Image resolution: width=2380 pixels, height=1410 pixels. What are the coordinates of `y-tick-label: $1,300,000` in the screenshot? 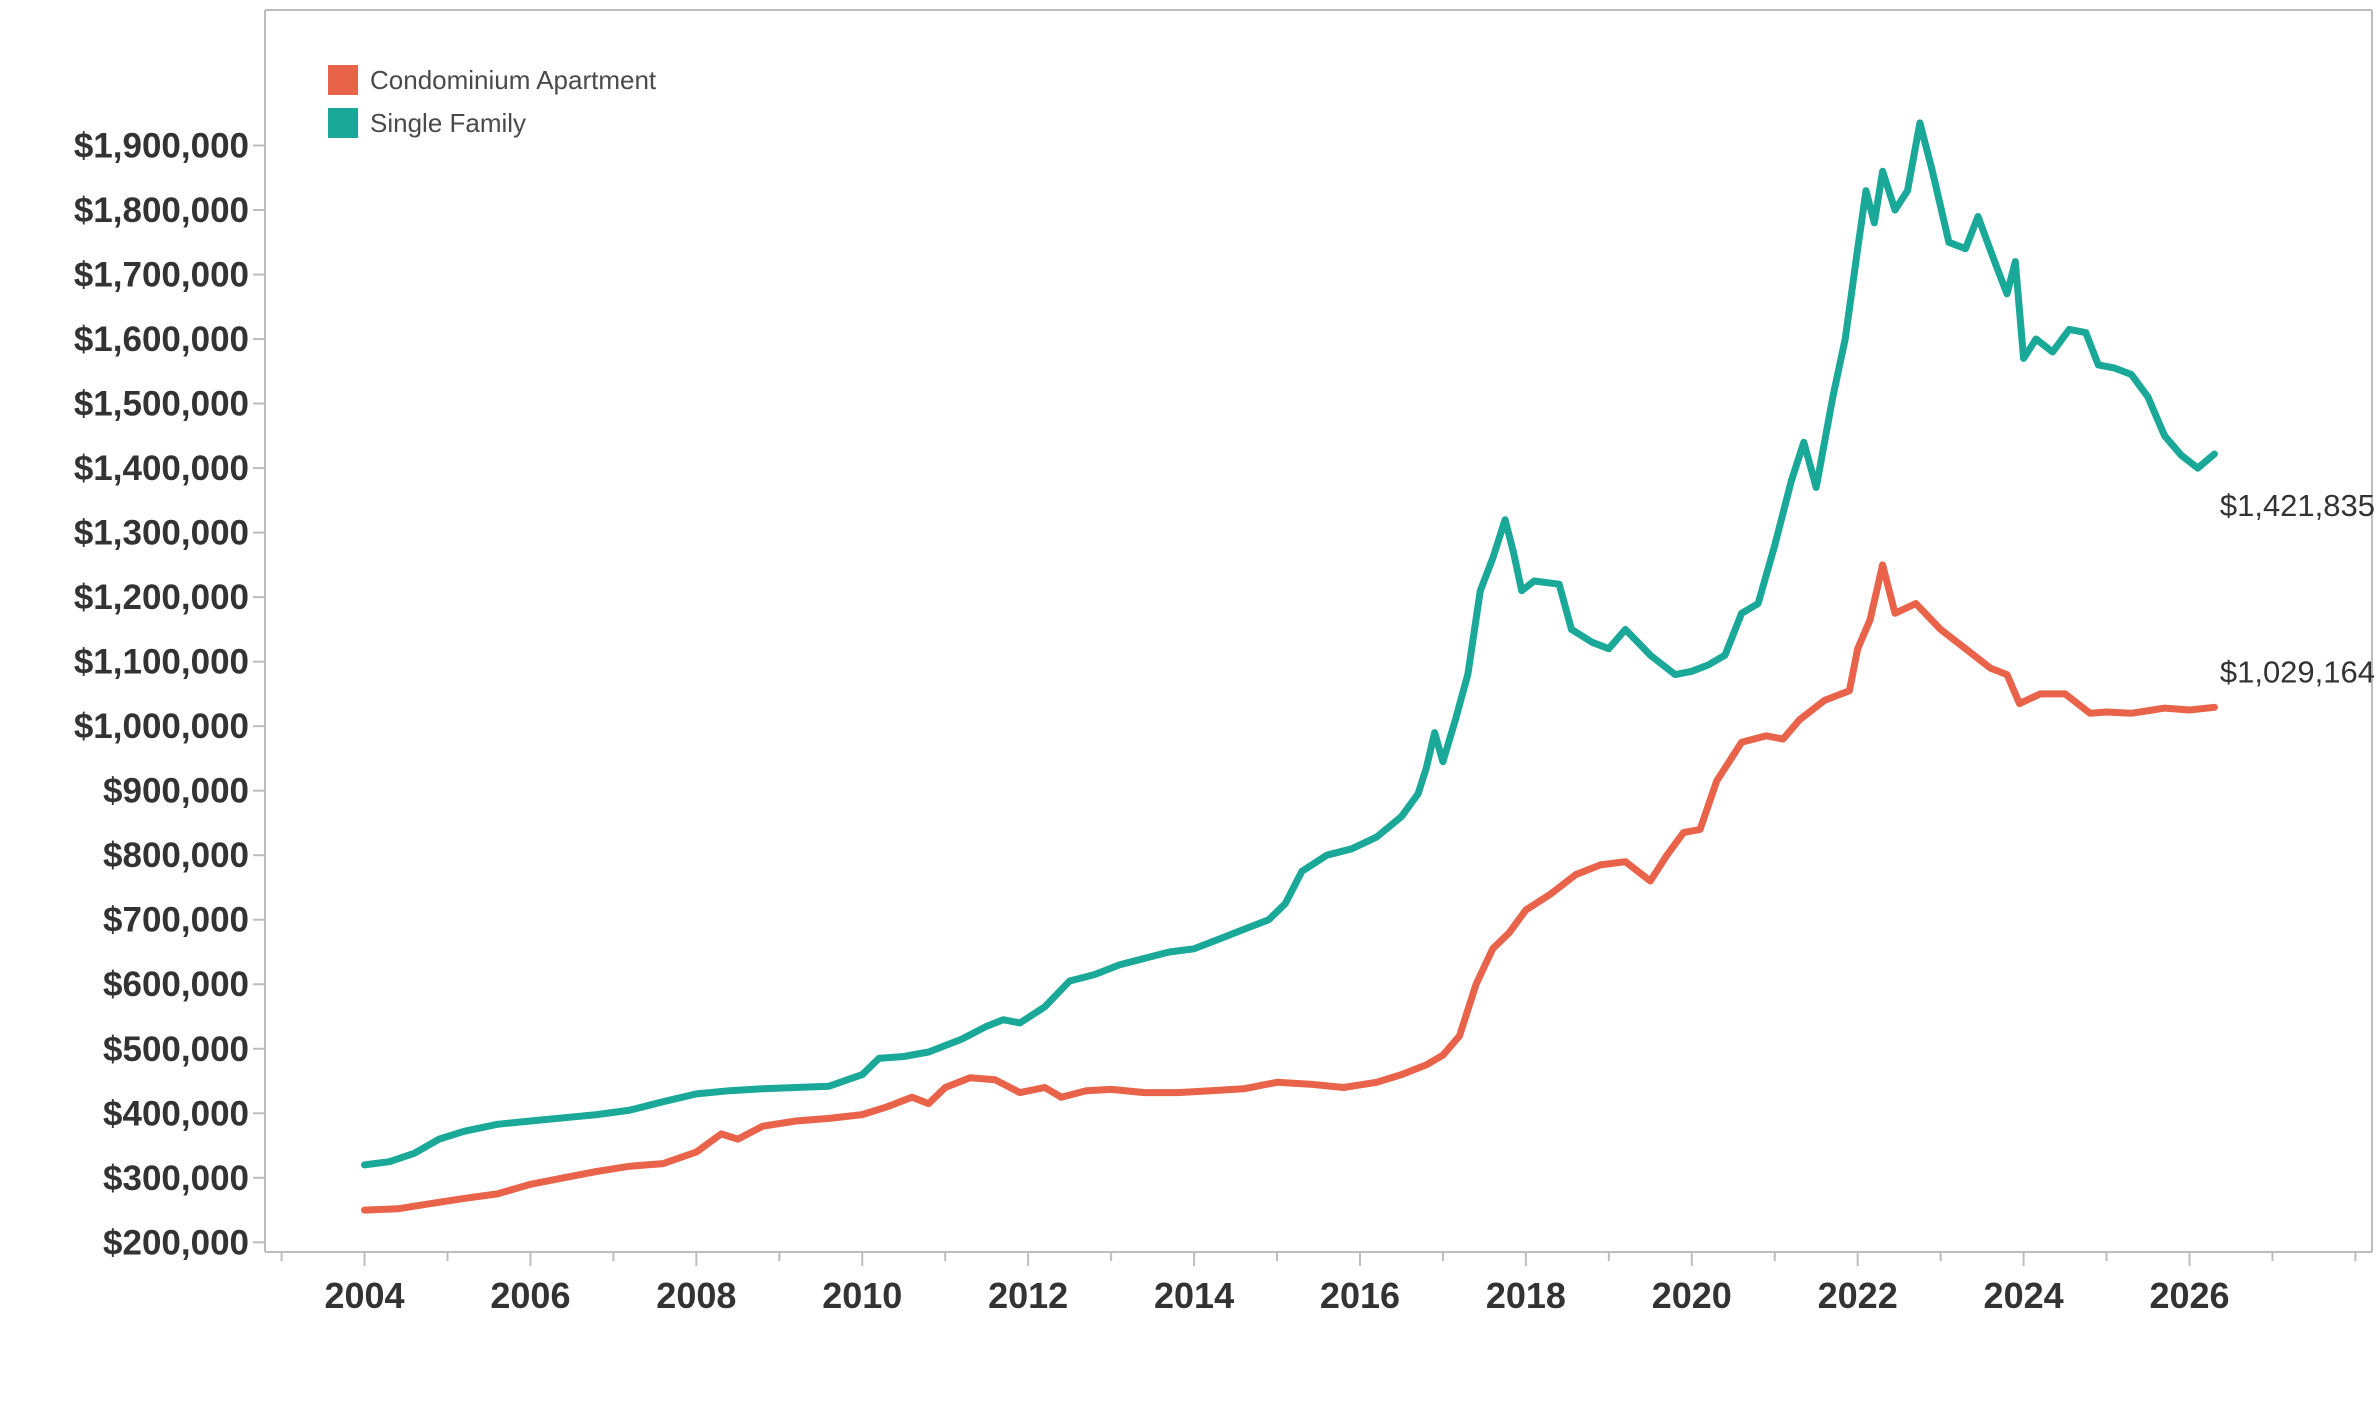 It's located at (161, 533).